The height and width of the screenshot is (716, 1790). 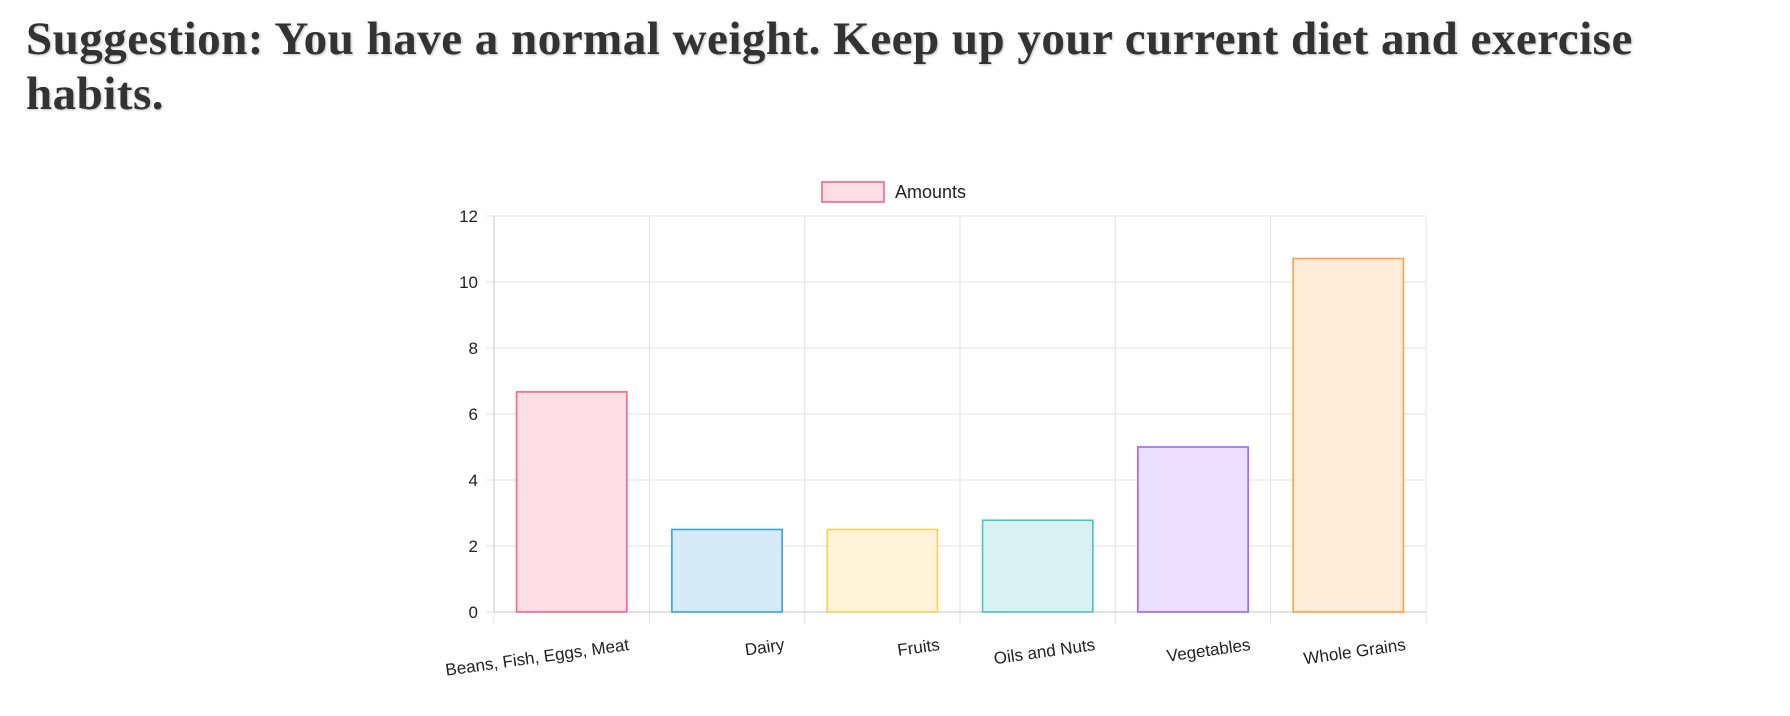 I want to click on legend-label: Amounts, so click(x=930, y=192).